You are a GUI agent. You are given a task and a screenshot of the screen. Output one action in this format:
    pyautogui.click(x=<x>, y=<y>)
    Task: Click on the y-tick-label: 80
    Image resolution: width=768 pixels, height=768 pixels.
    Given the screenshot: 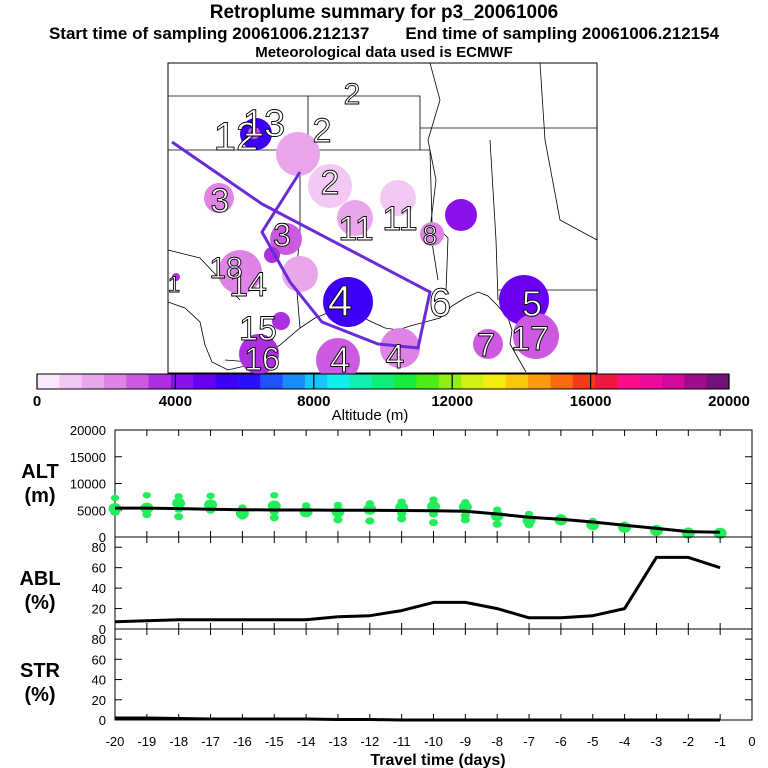 What is the action you would take?
    pyautogui.click(x=99, y=639)
    